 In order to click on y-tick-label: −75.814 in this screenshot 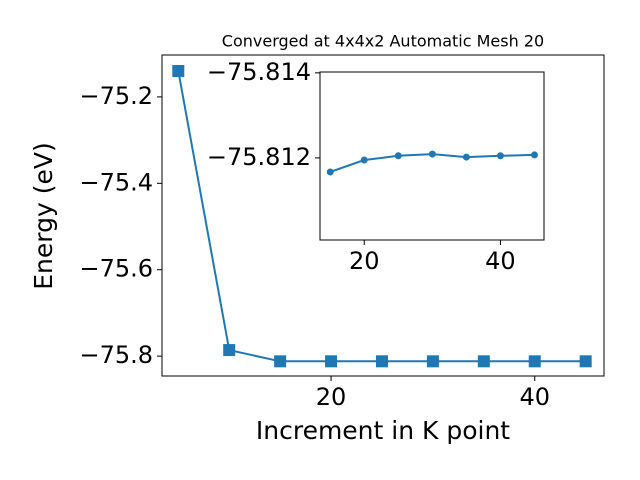, I will do `click(259, 72)`.